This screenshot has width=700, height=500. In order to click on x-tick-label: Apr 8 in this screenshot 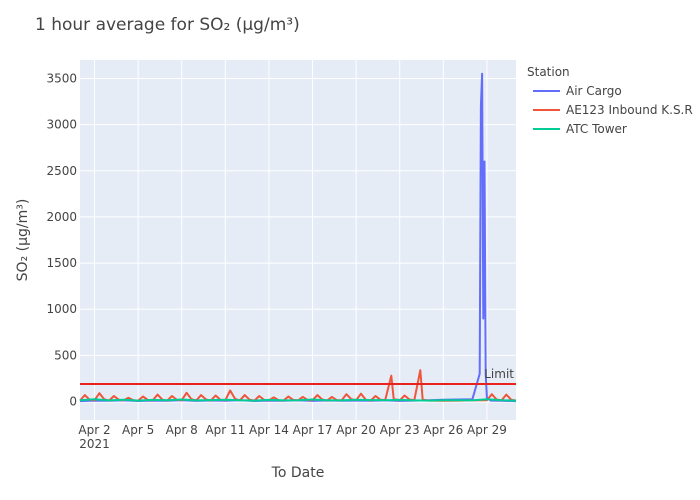, I will do `click(182, 430)`.